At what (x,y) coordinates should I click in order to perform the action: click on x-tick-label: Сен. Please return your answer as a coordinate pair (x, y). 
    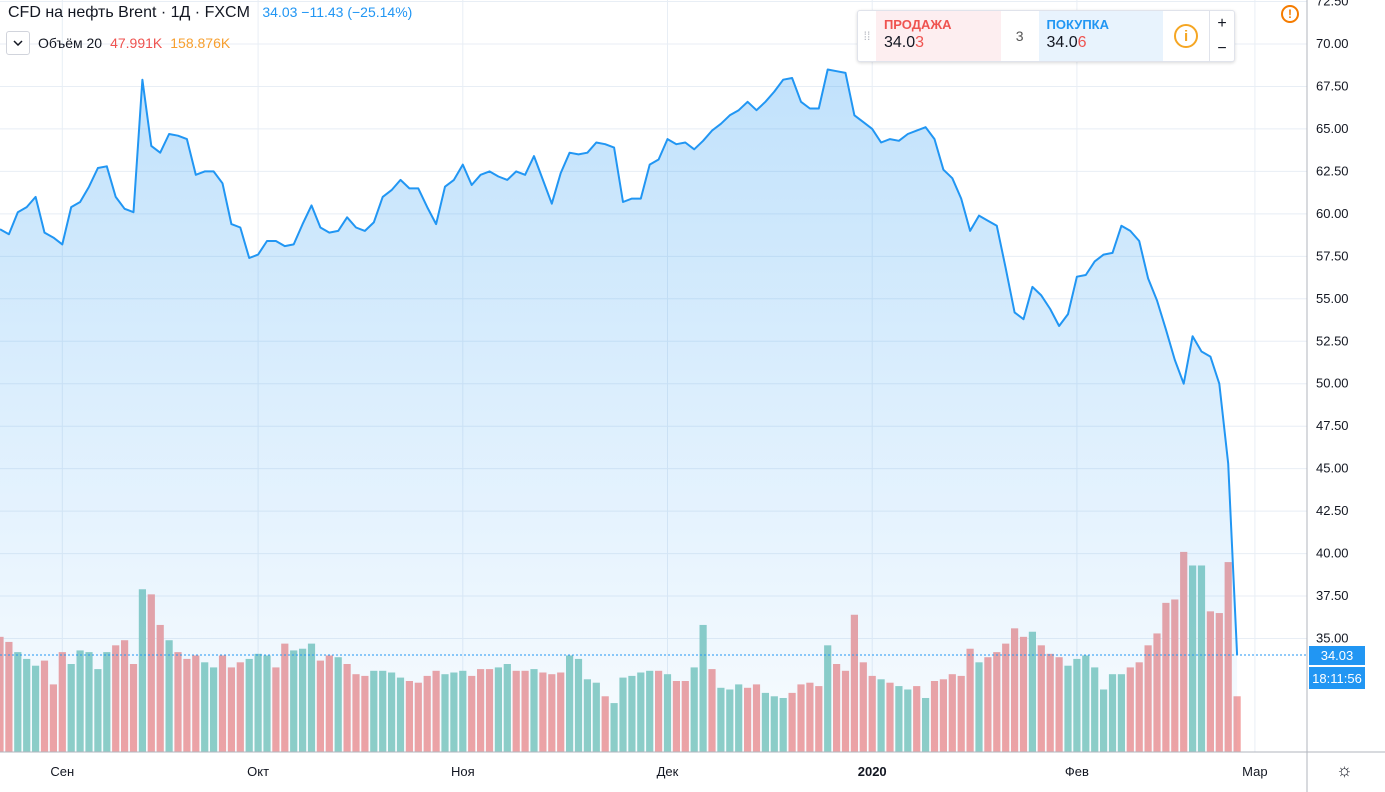
    Looking at the image, I should click on (62, 771).